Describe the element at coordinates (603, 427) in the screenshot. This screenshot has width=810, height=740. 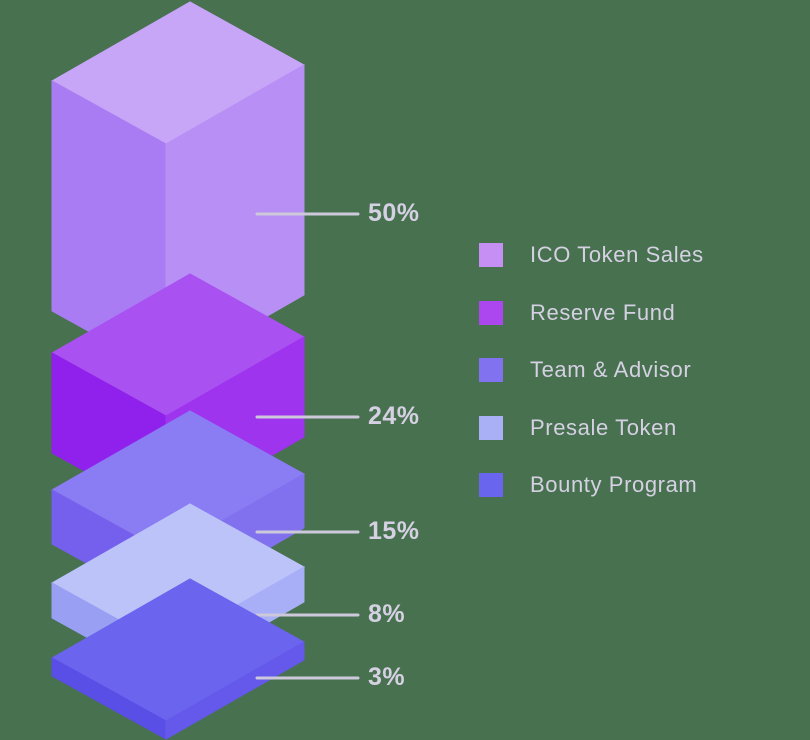
I see `legend-label-3: Presale Token` at that location.